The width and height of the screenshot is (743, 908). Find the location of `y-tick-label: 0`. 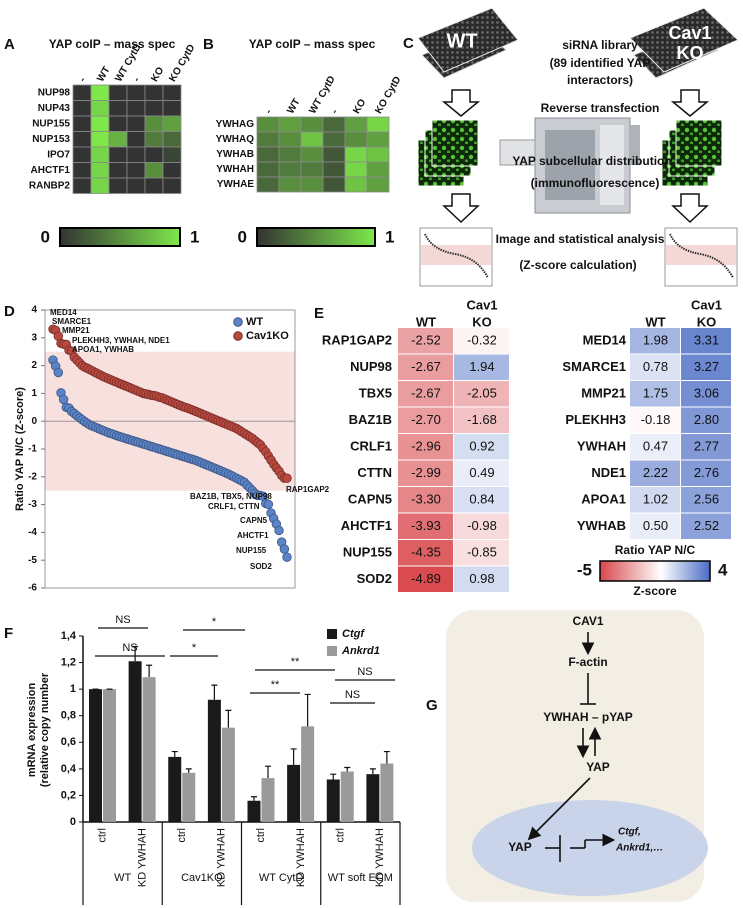

y-tick-label: 0 is located at coordinates (73, 822).